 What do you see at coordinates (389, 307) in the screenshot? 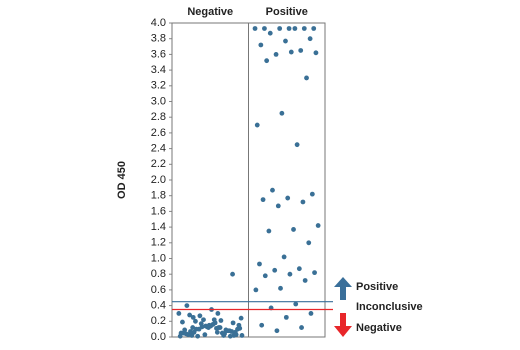
I see `zone-label: Inconclusive` at bounding box center [389, 307].